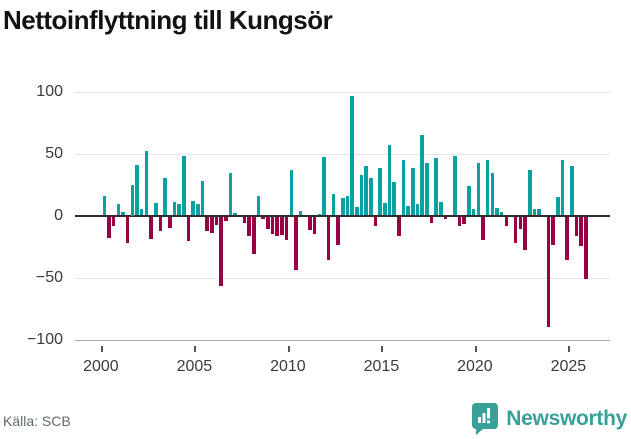  What do you see at coordinates (101, 366) in the screenshot?
I see `x-axis-tick-label: 2000` at bounding box center [101, 366].